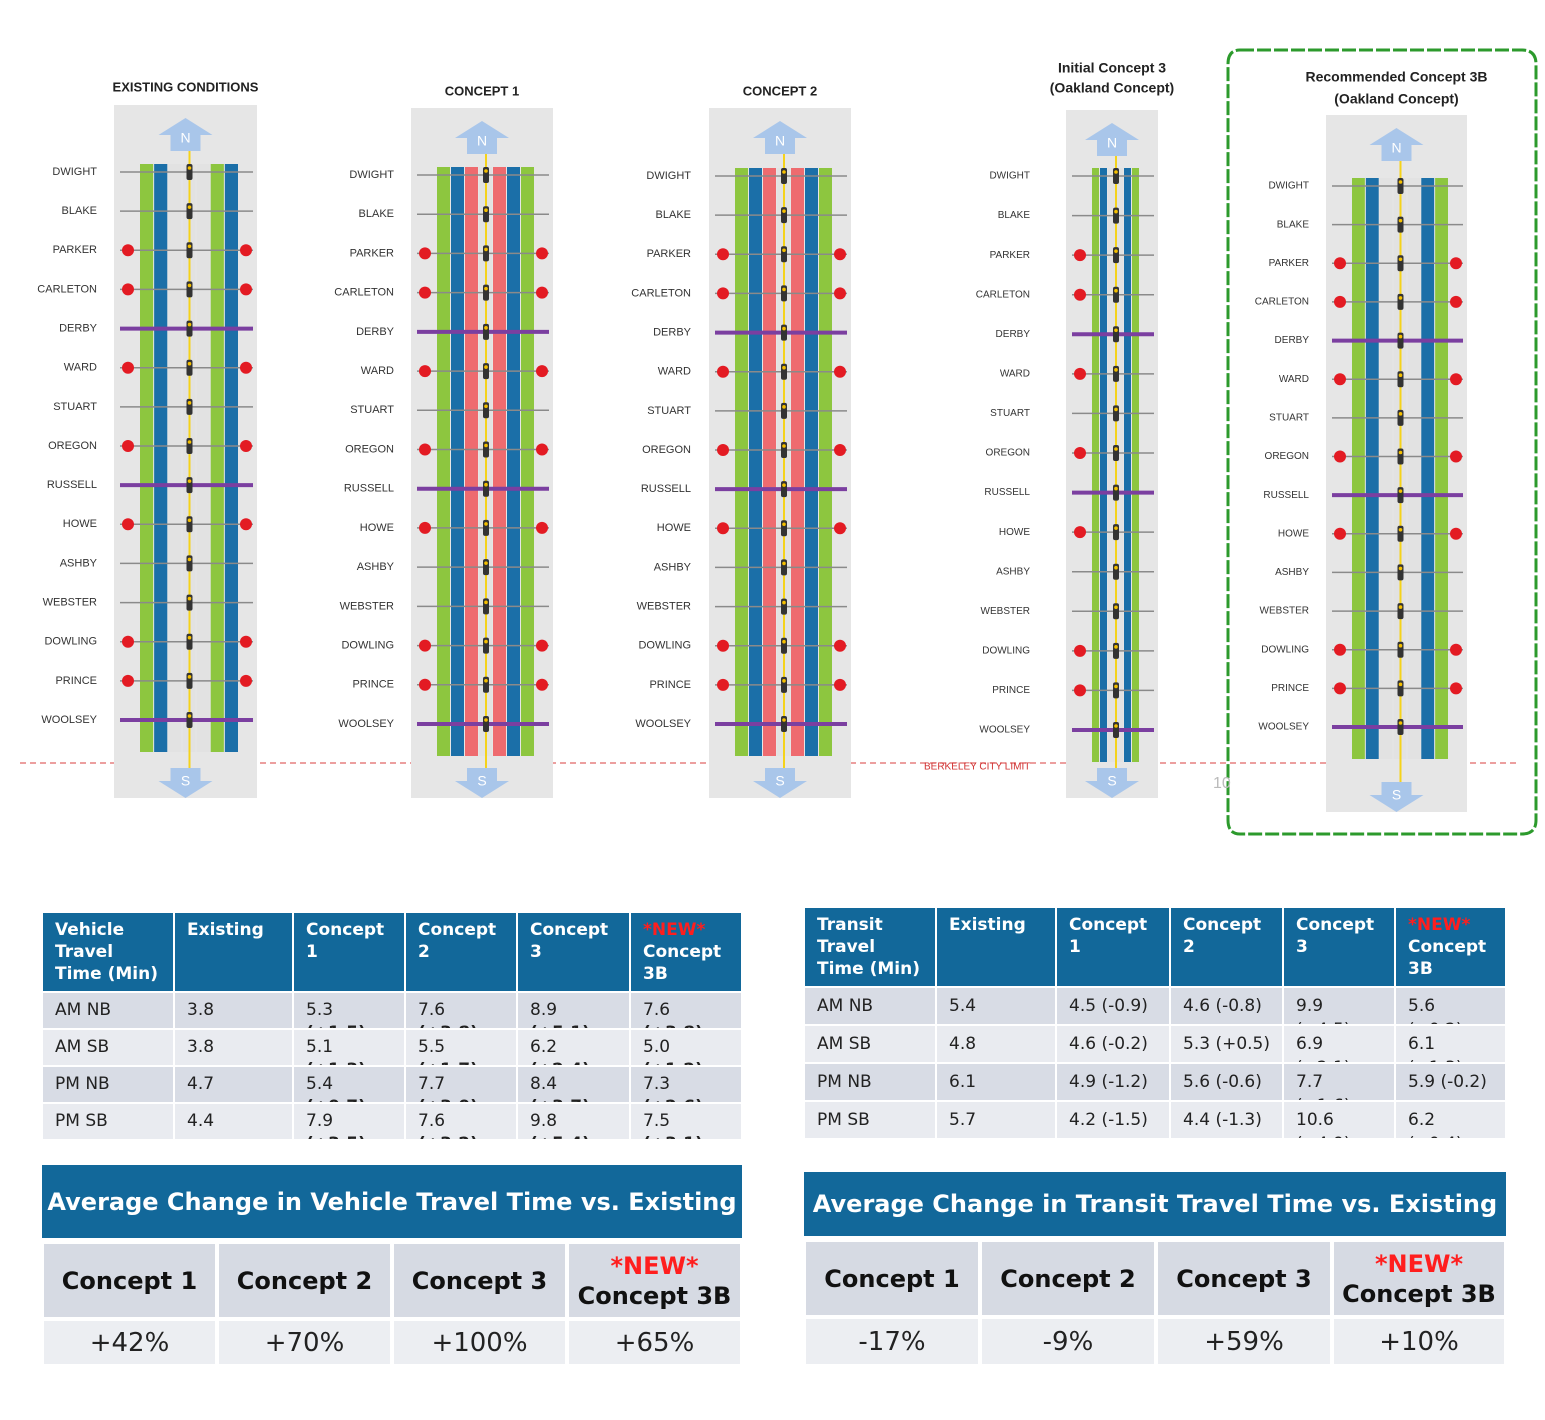  What do you see at coordinates (673, 1062) in the screenshot?
I see `travel-change: (+1.2)` at bounding box center [673, 1062].